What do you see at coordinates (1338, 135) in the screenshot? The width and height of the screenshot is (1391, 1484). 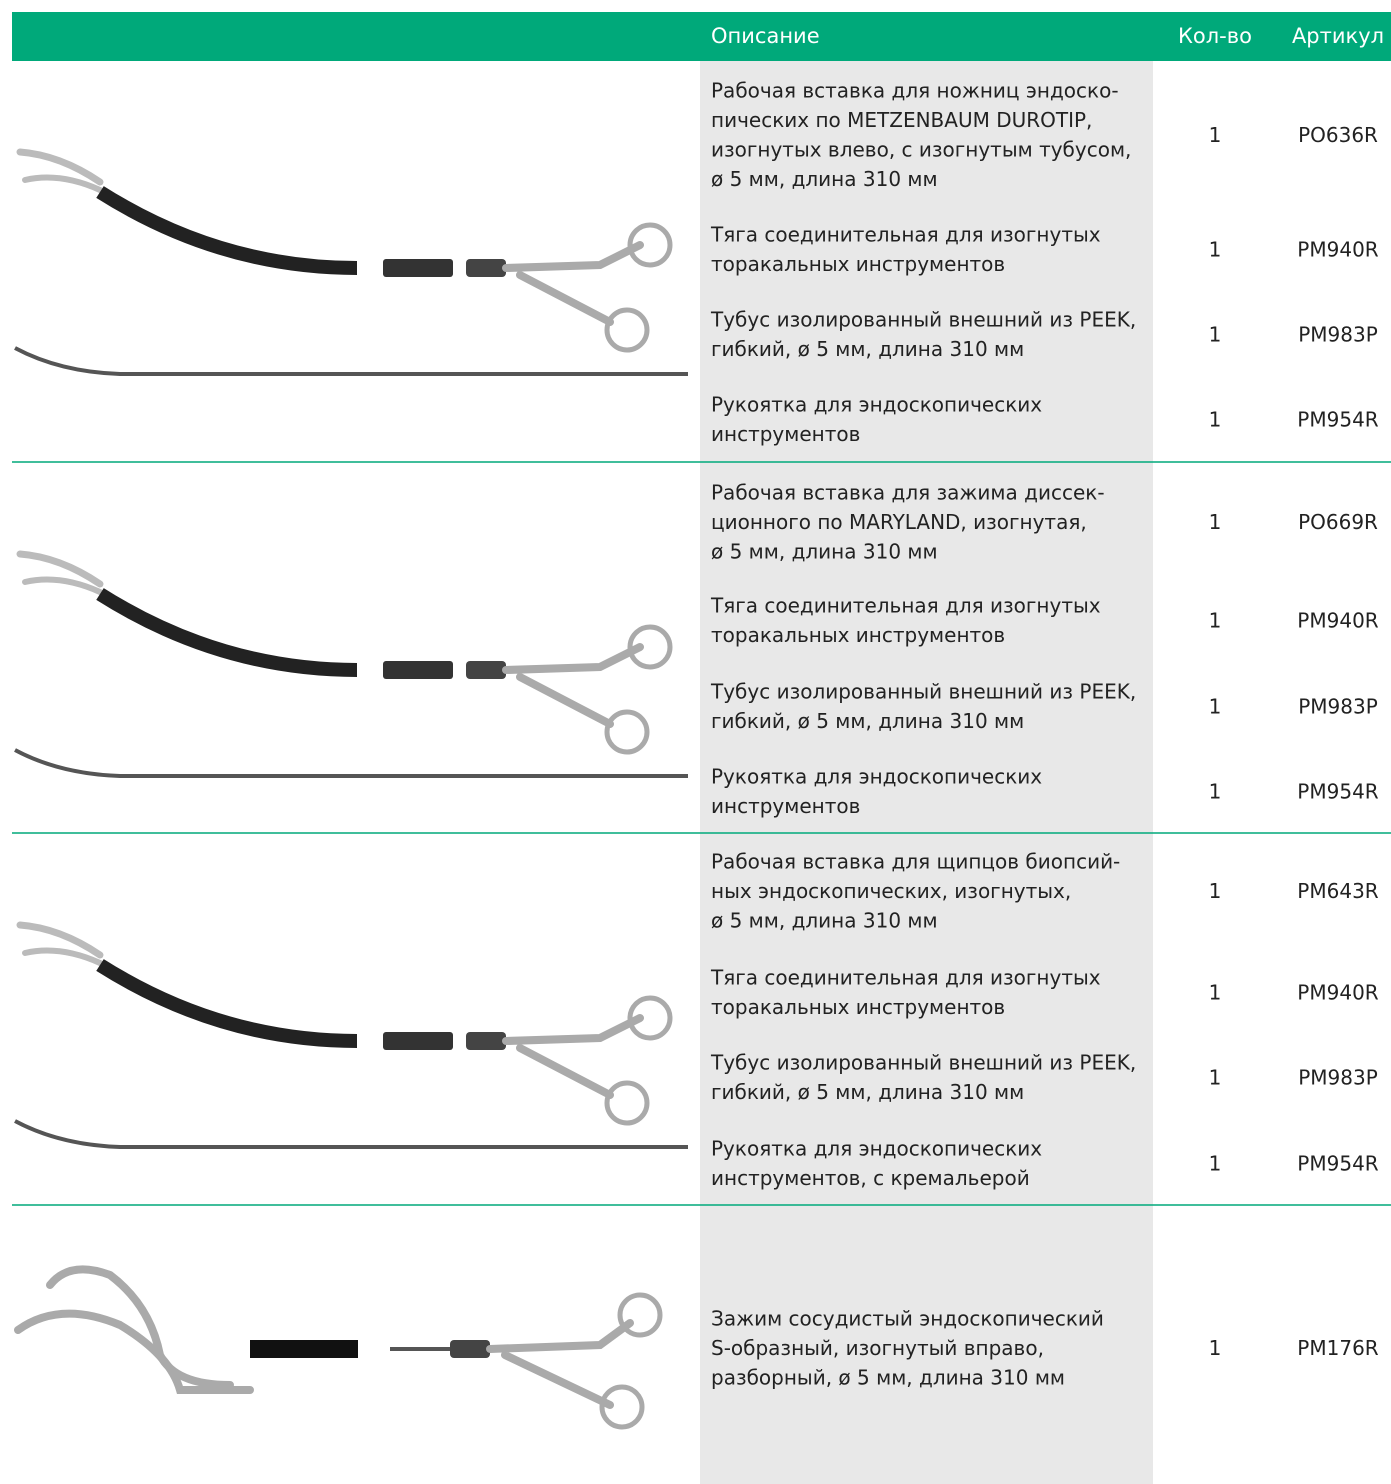 I see `item-article: PO636R` at bounding box center [1338, 135].